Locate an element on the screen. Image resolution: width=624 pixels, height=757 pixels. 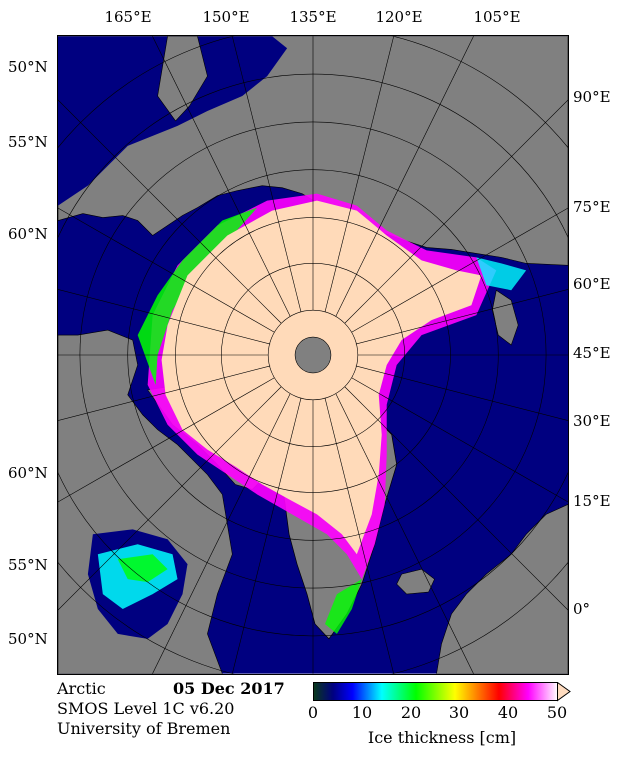
colorbar-tick-10: 10 is located at coordinates (362, 712).